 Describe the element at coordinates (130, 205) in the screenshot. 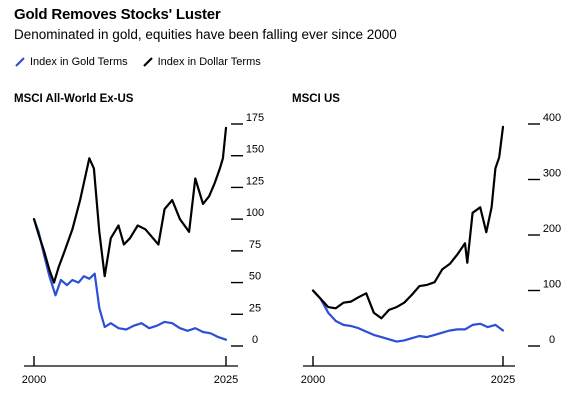

I see `series-line-dollar-terms` at that location.